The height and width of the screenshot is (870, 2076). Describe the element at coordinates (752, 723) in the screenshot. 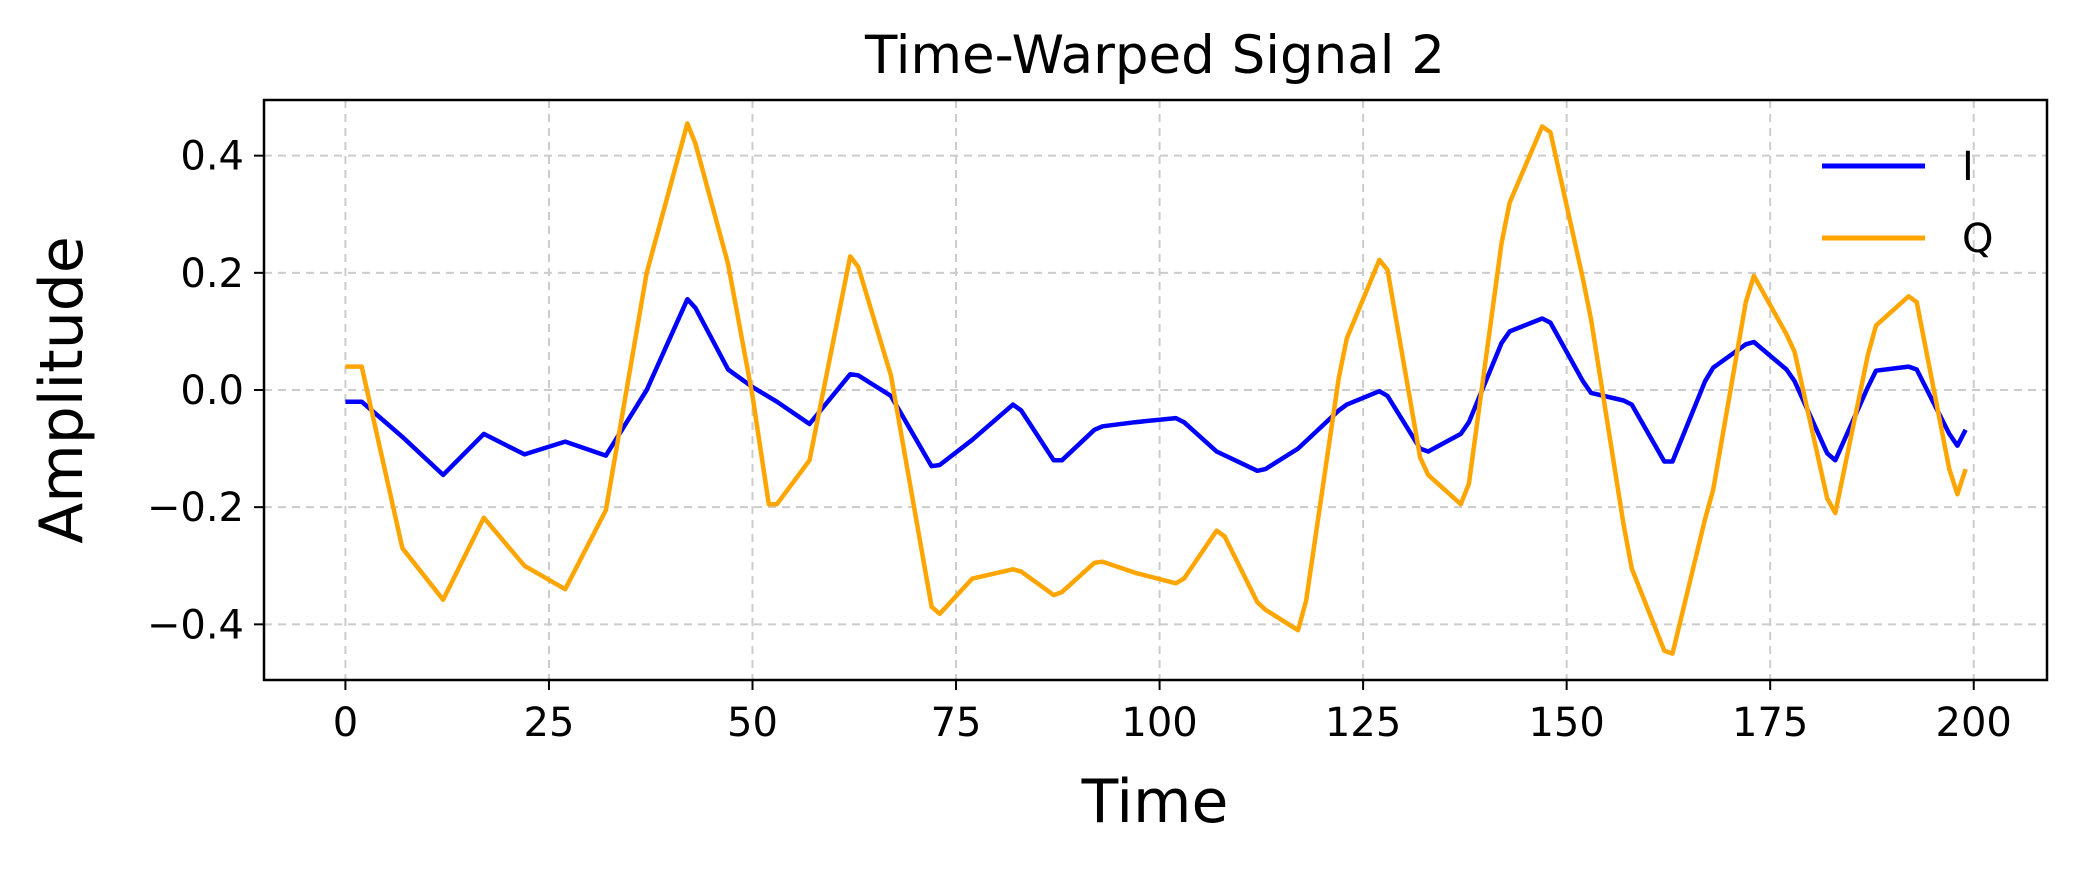

I see `x-tick-label: 50` at that location.